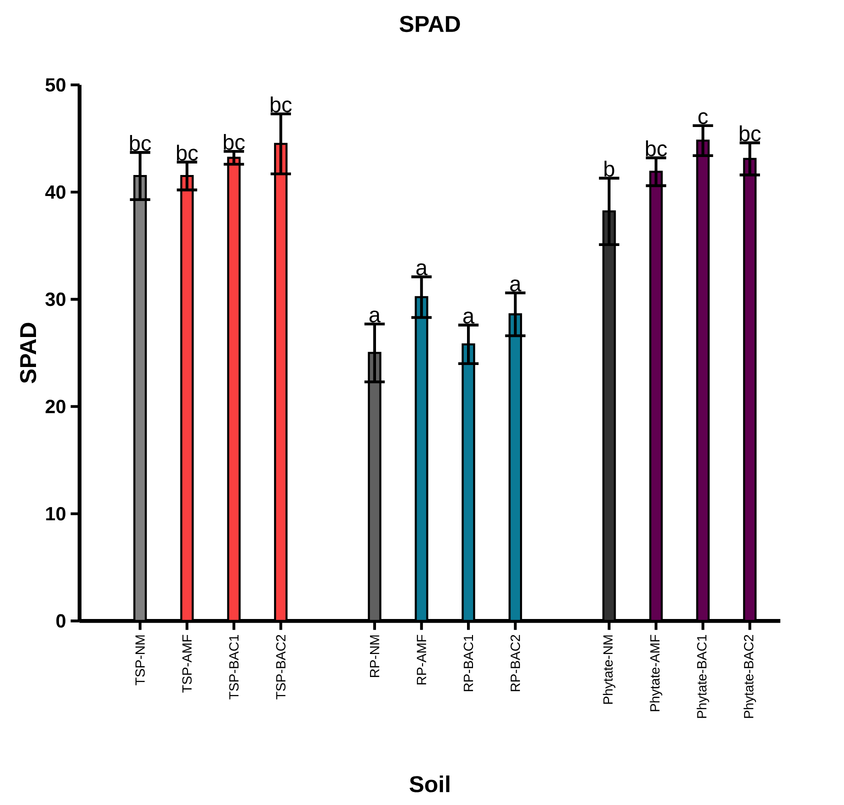 The width and height of the screenshot is (844, 805). Describe the element at coordinates (140, 660) in the screenshot. I see `x-tick-label: TSP-NM` at that location.